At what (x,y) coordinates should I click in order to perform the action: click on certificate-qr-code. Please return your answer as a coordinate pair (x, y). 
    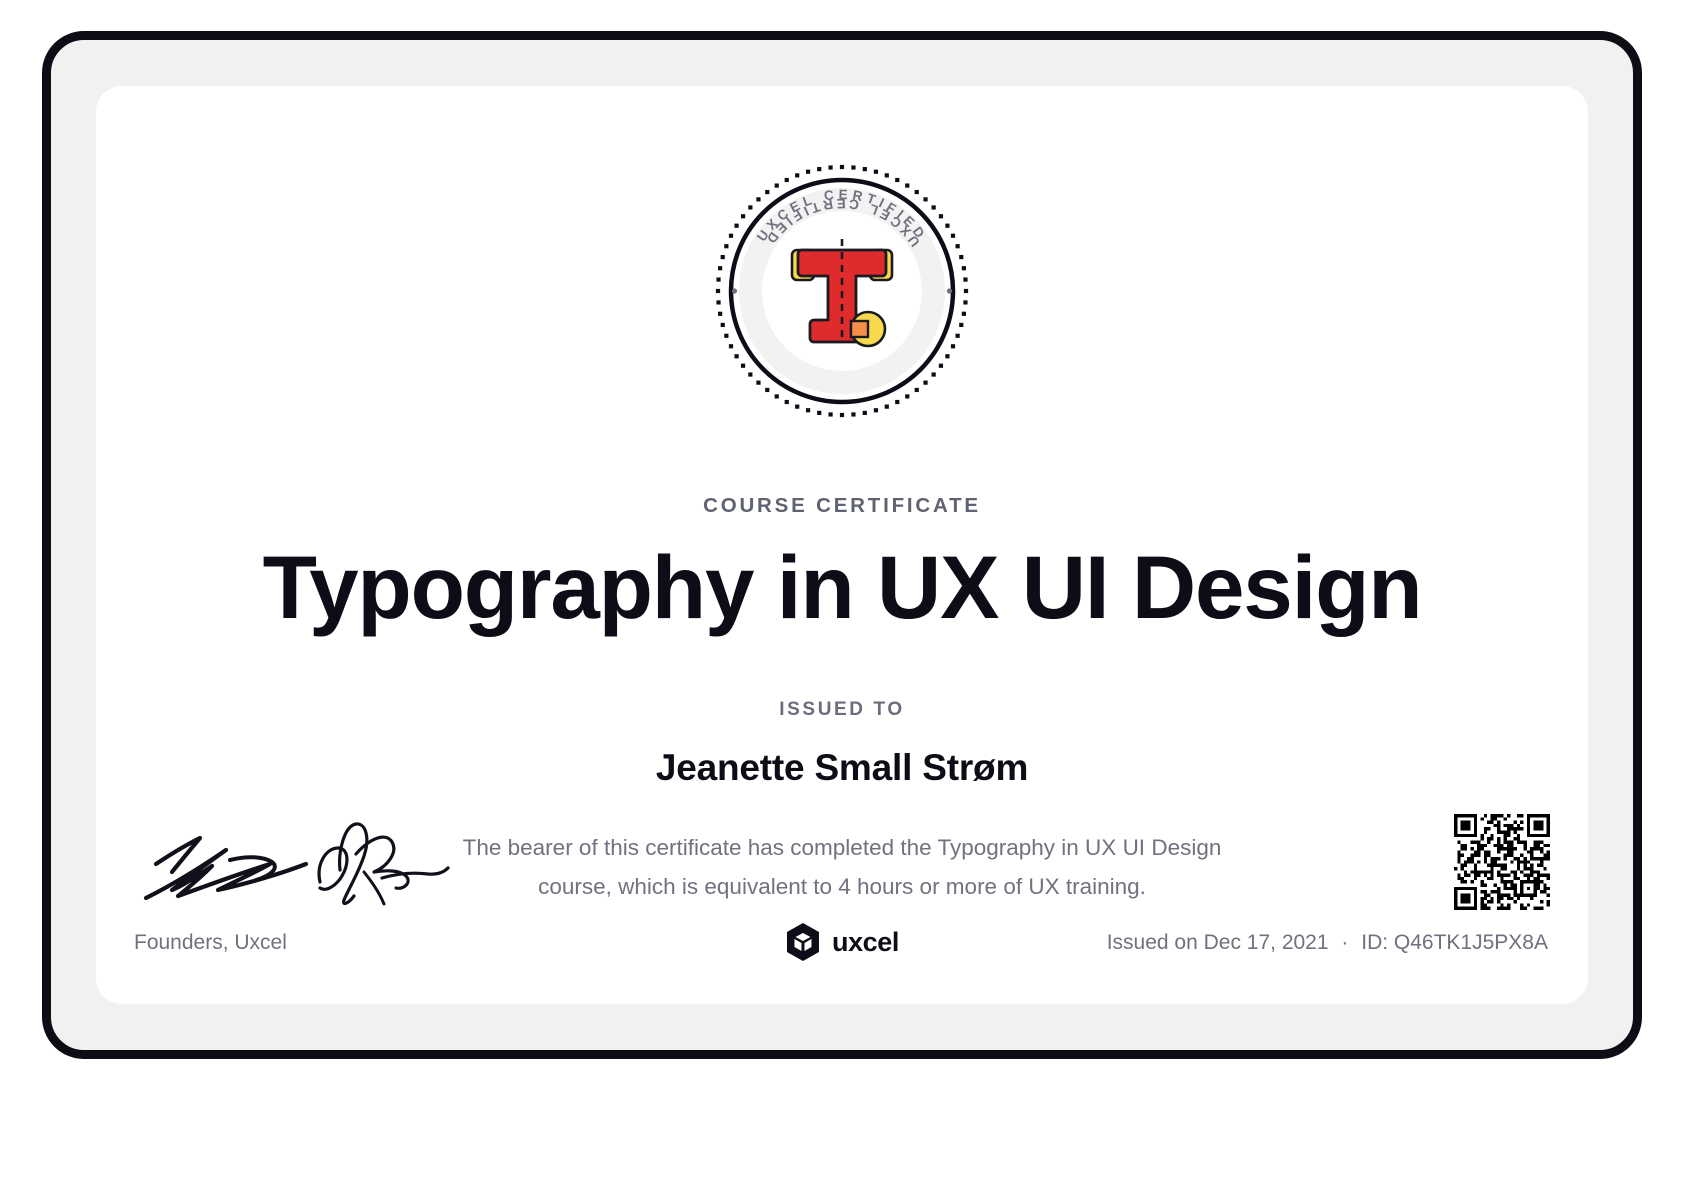
    Looking at the image, I should click on (1502, 862).